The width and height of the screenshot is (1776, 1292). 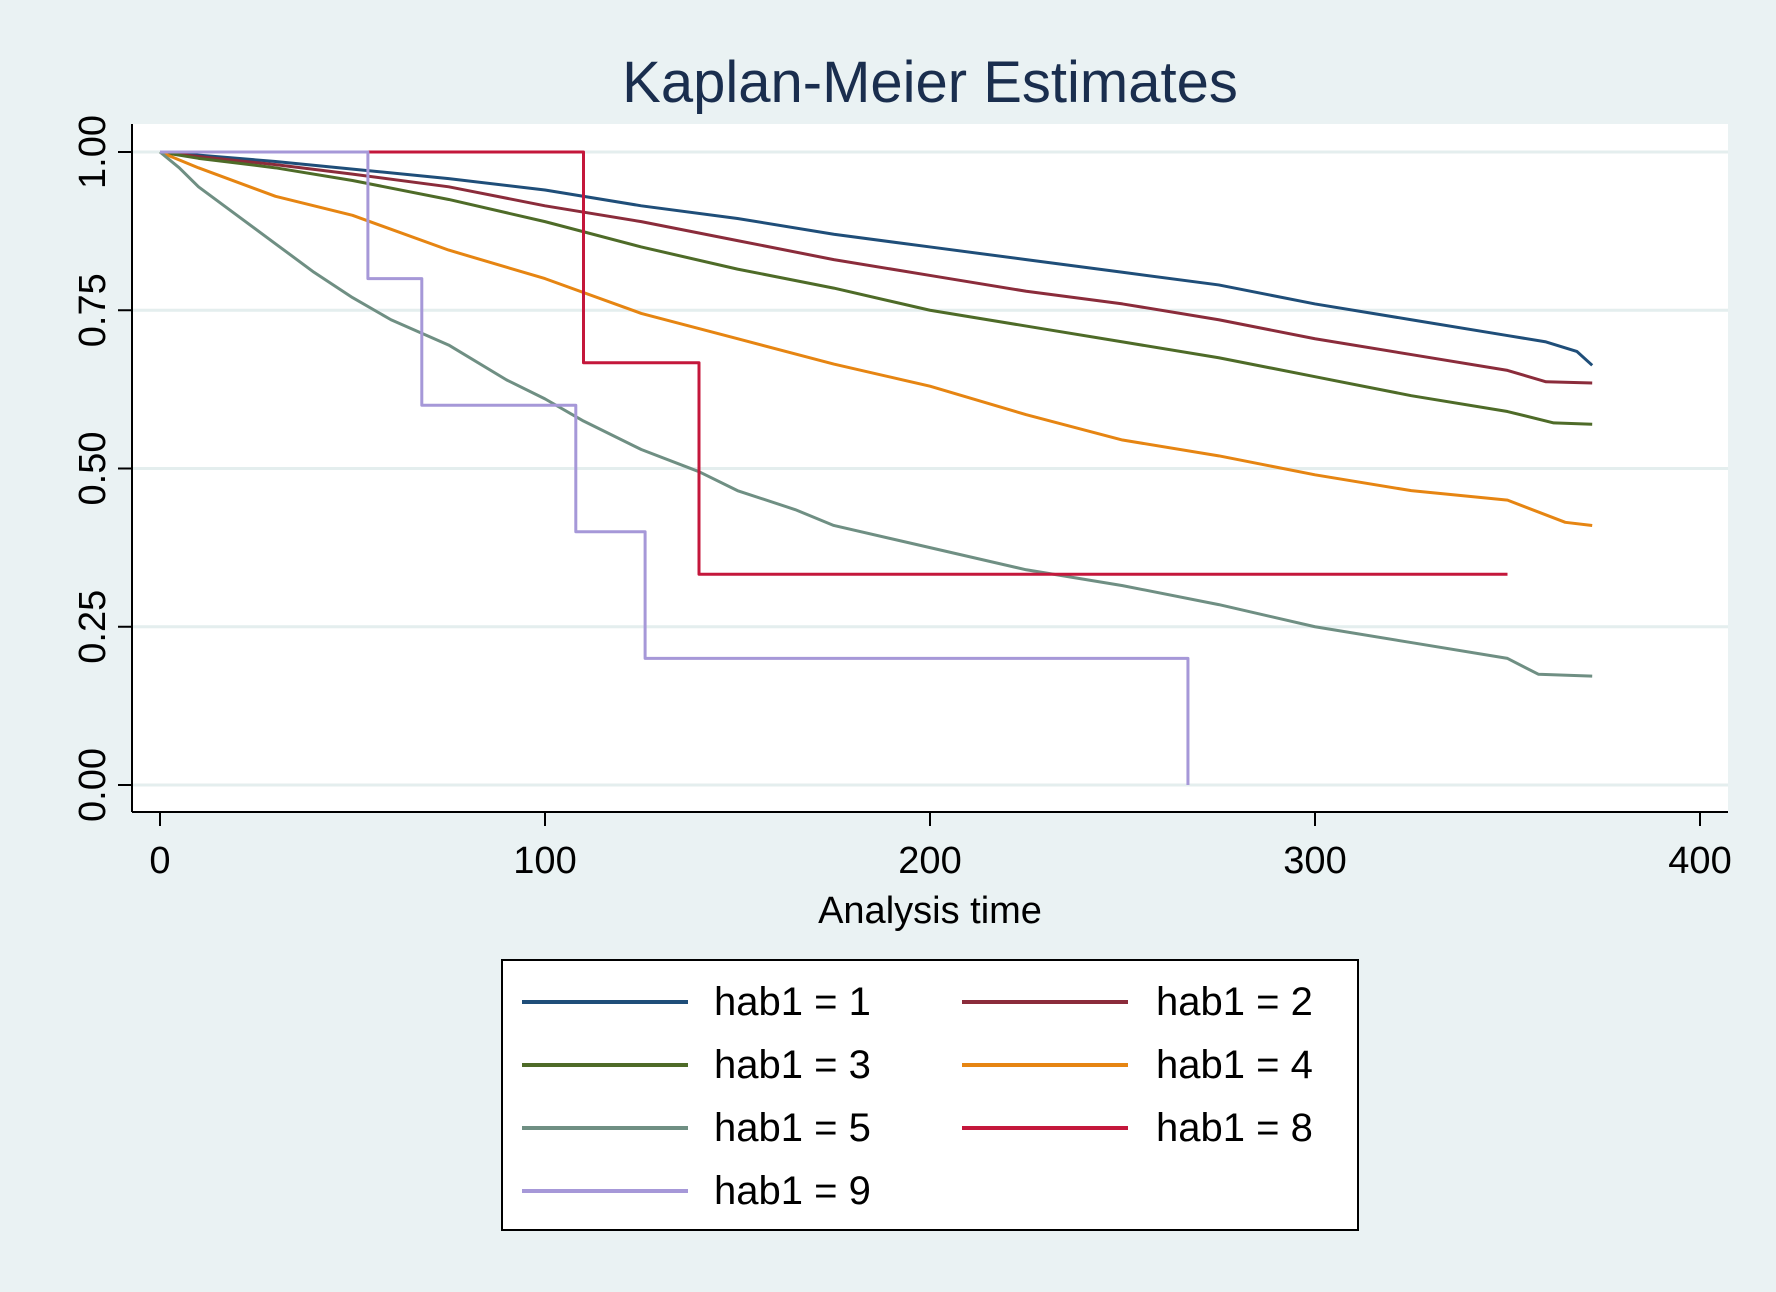 I want to click on legend-box, so click(x=930, y=1095).